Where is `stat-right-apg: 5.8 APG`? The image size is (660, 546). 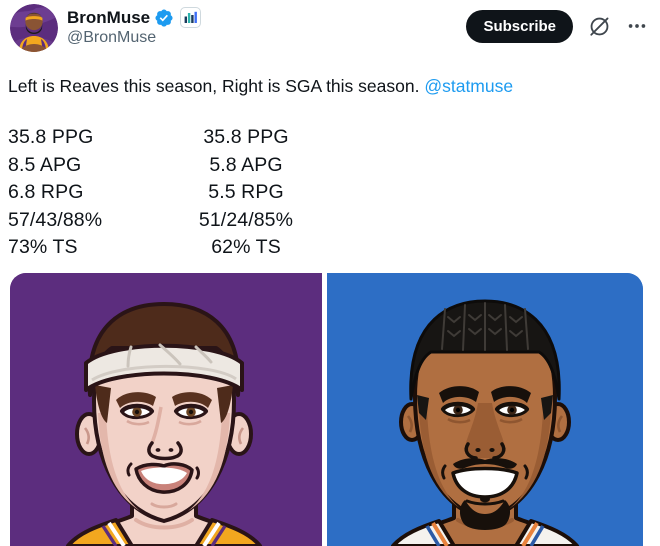 stat-right-apg: 5.8 APG is located at coordinates (246, 164).